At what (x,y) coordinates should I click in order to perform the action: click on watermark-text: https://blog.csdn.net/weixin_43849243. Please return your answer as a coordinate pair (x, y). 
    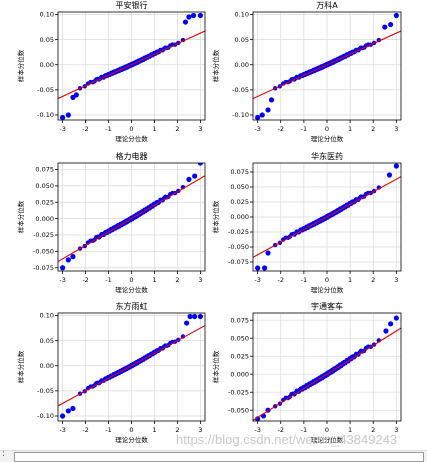
    Looking at the image, I should click on (287, 439).